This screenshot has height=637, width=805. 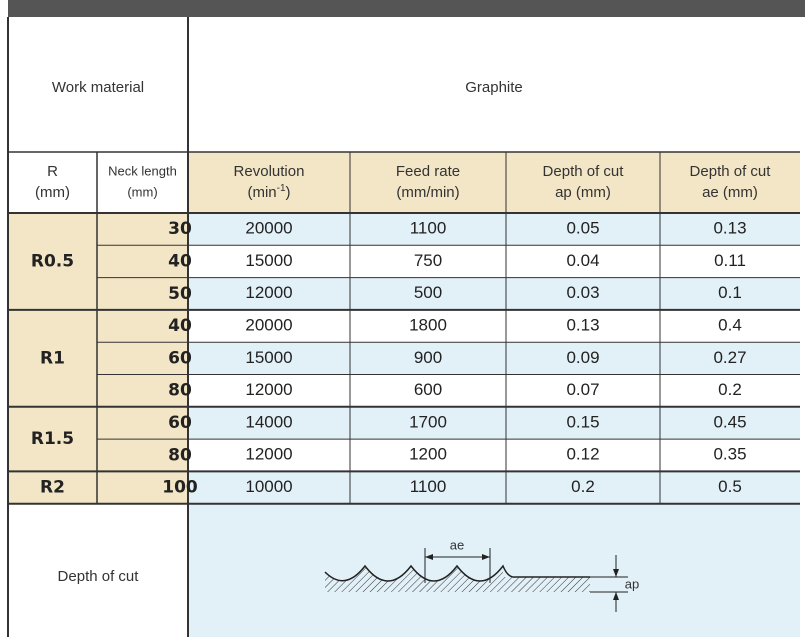 I want to click on cell-text: 0.1, so click(x=730, y=292).